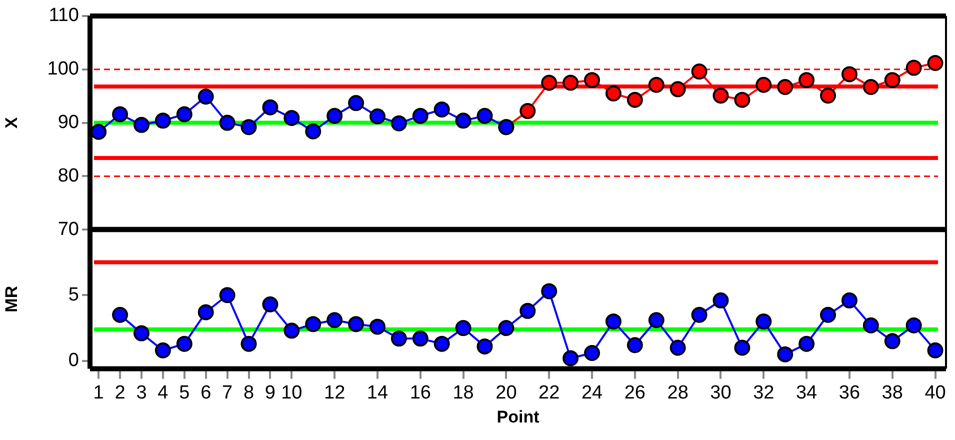 Image resolution: width=955 pixels, height=440 pixels. I want to click on x-tick-label: 28, so click(677, 393).